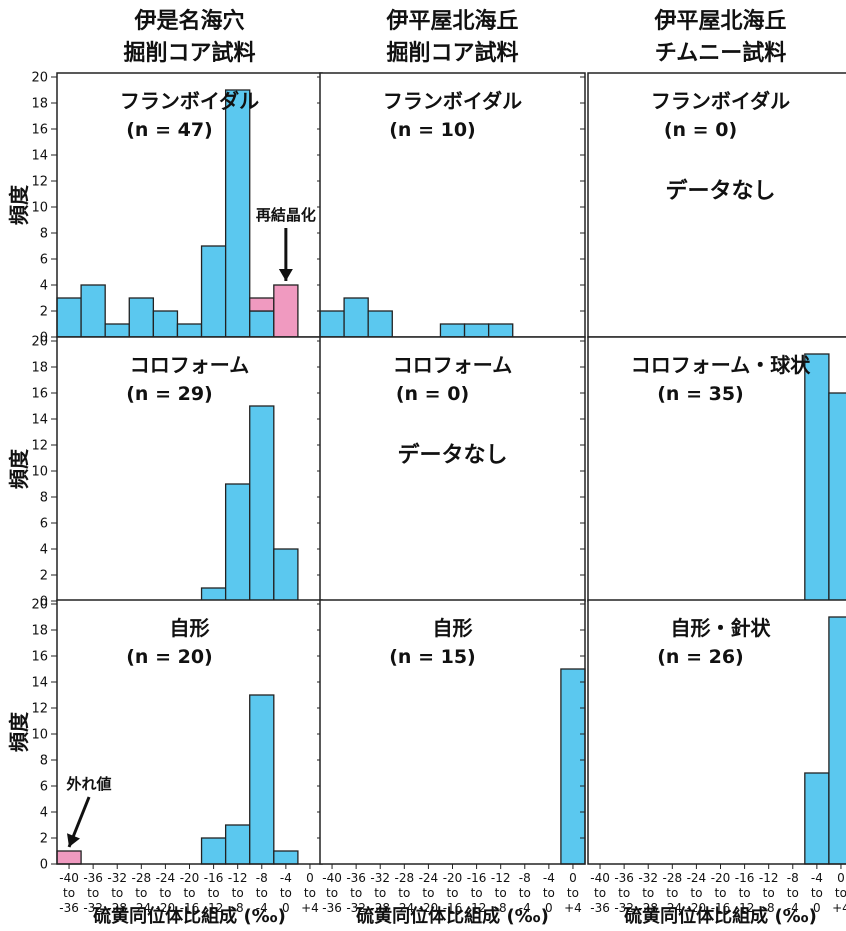 The image size is (846, 931). What do you see at coordinates (169, 394) in the screenshot?
I see `panel-sample-count: (n = 29)` at bounding box center [169, 394].